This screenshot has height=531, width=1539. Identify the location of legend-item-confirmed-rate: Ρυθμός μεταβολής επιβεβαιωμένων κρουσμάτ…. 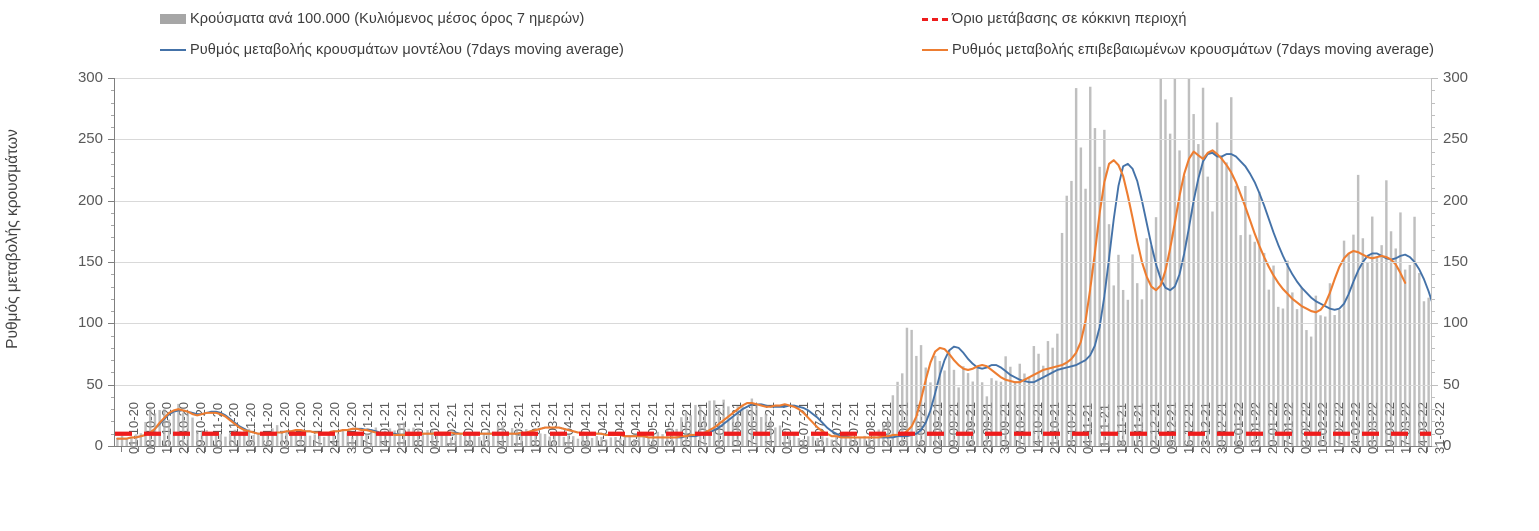
(1178, 50).